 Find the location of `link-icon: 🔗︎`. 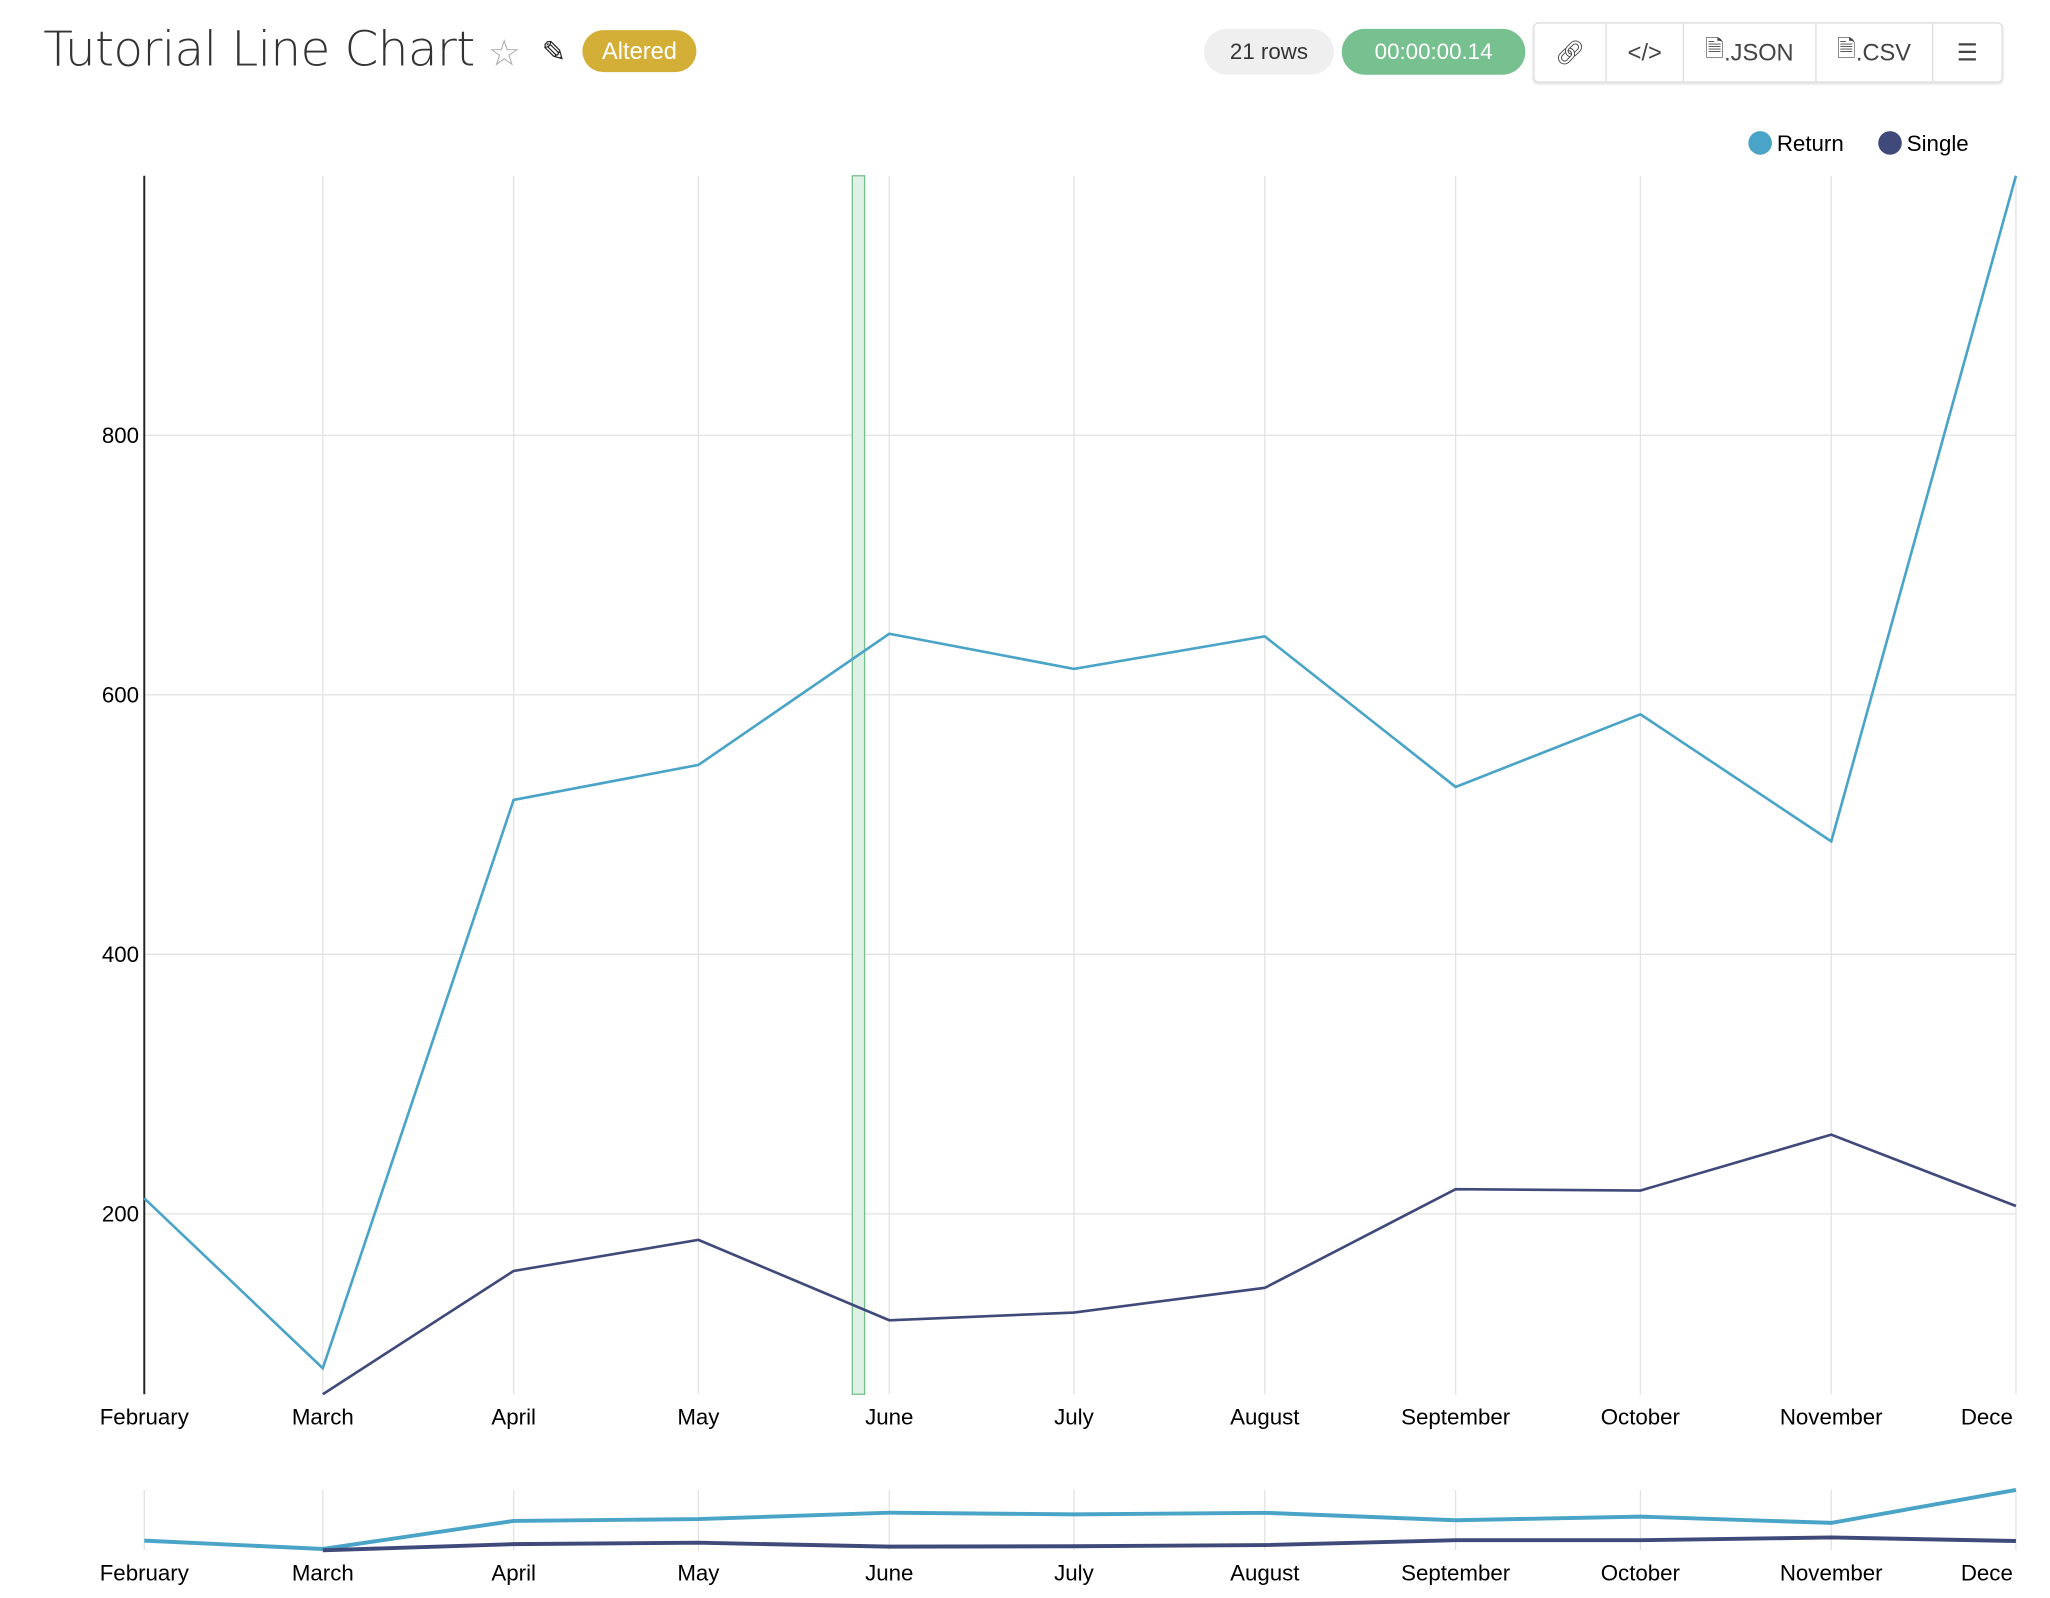

link-icon: 🔗︎ is located at coordinates (1570, 51).